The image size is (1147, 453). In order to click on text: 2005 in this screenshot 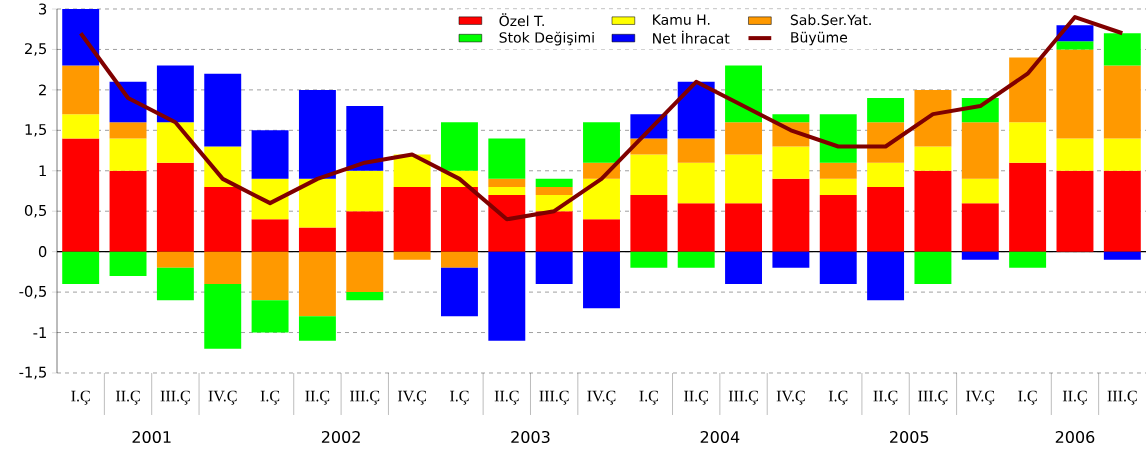, I will do `click(909, 437)`.